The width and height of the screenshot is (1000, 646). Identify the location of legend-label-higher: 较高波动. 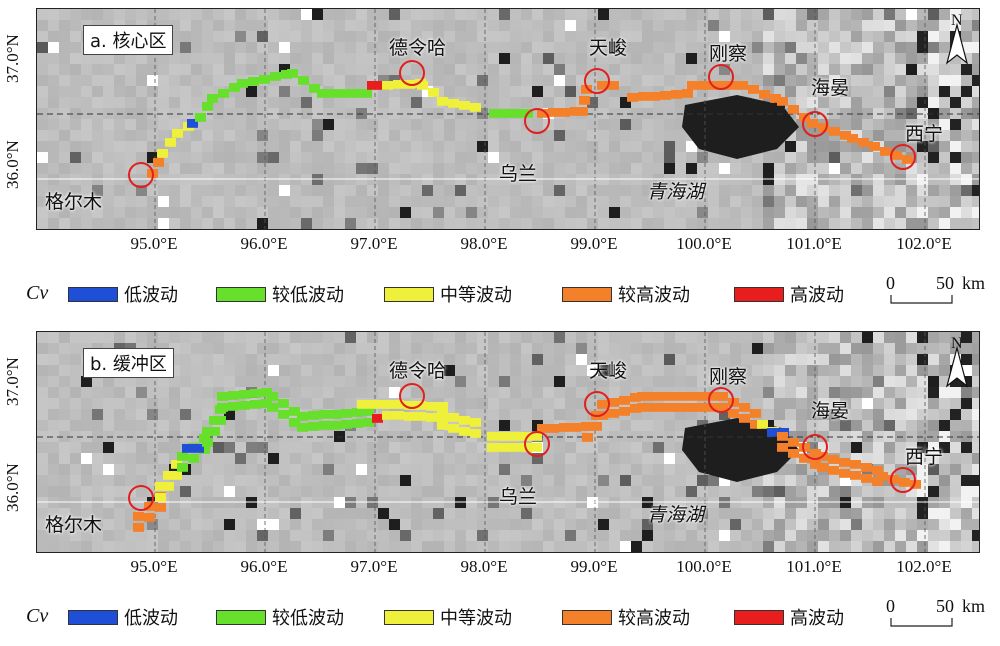
(654, 295).